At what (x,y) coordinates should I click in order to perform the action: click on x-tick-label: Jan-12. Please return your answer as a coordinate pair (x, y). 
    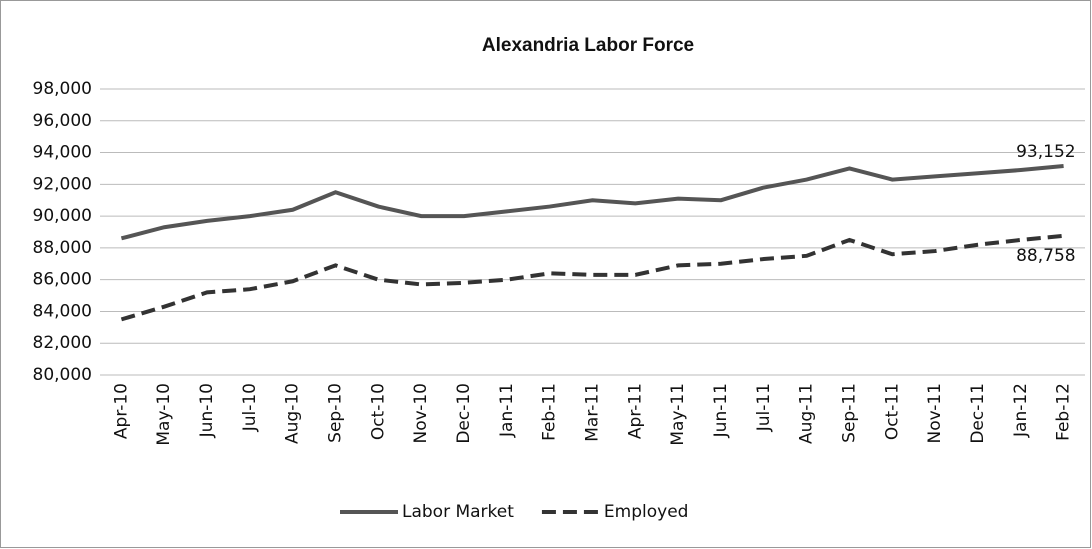
    Looking at the image, I should click on (1021, 410).